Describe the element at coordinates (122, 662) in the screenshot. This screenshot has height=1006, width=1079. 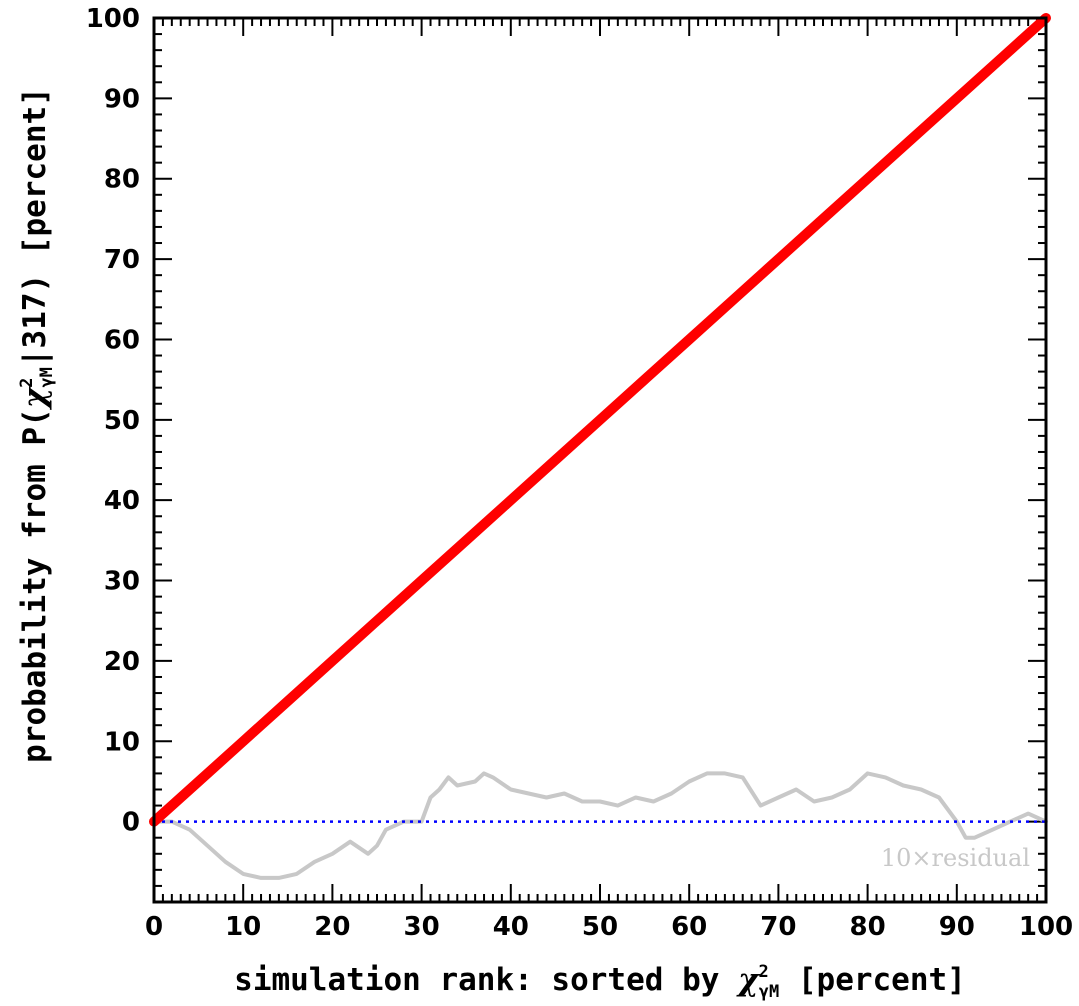
I see `y-tick-label: 20` at that location.